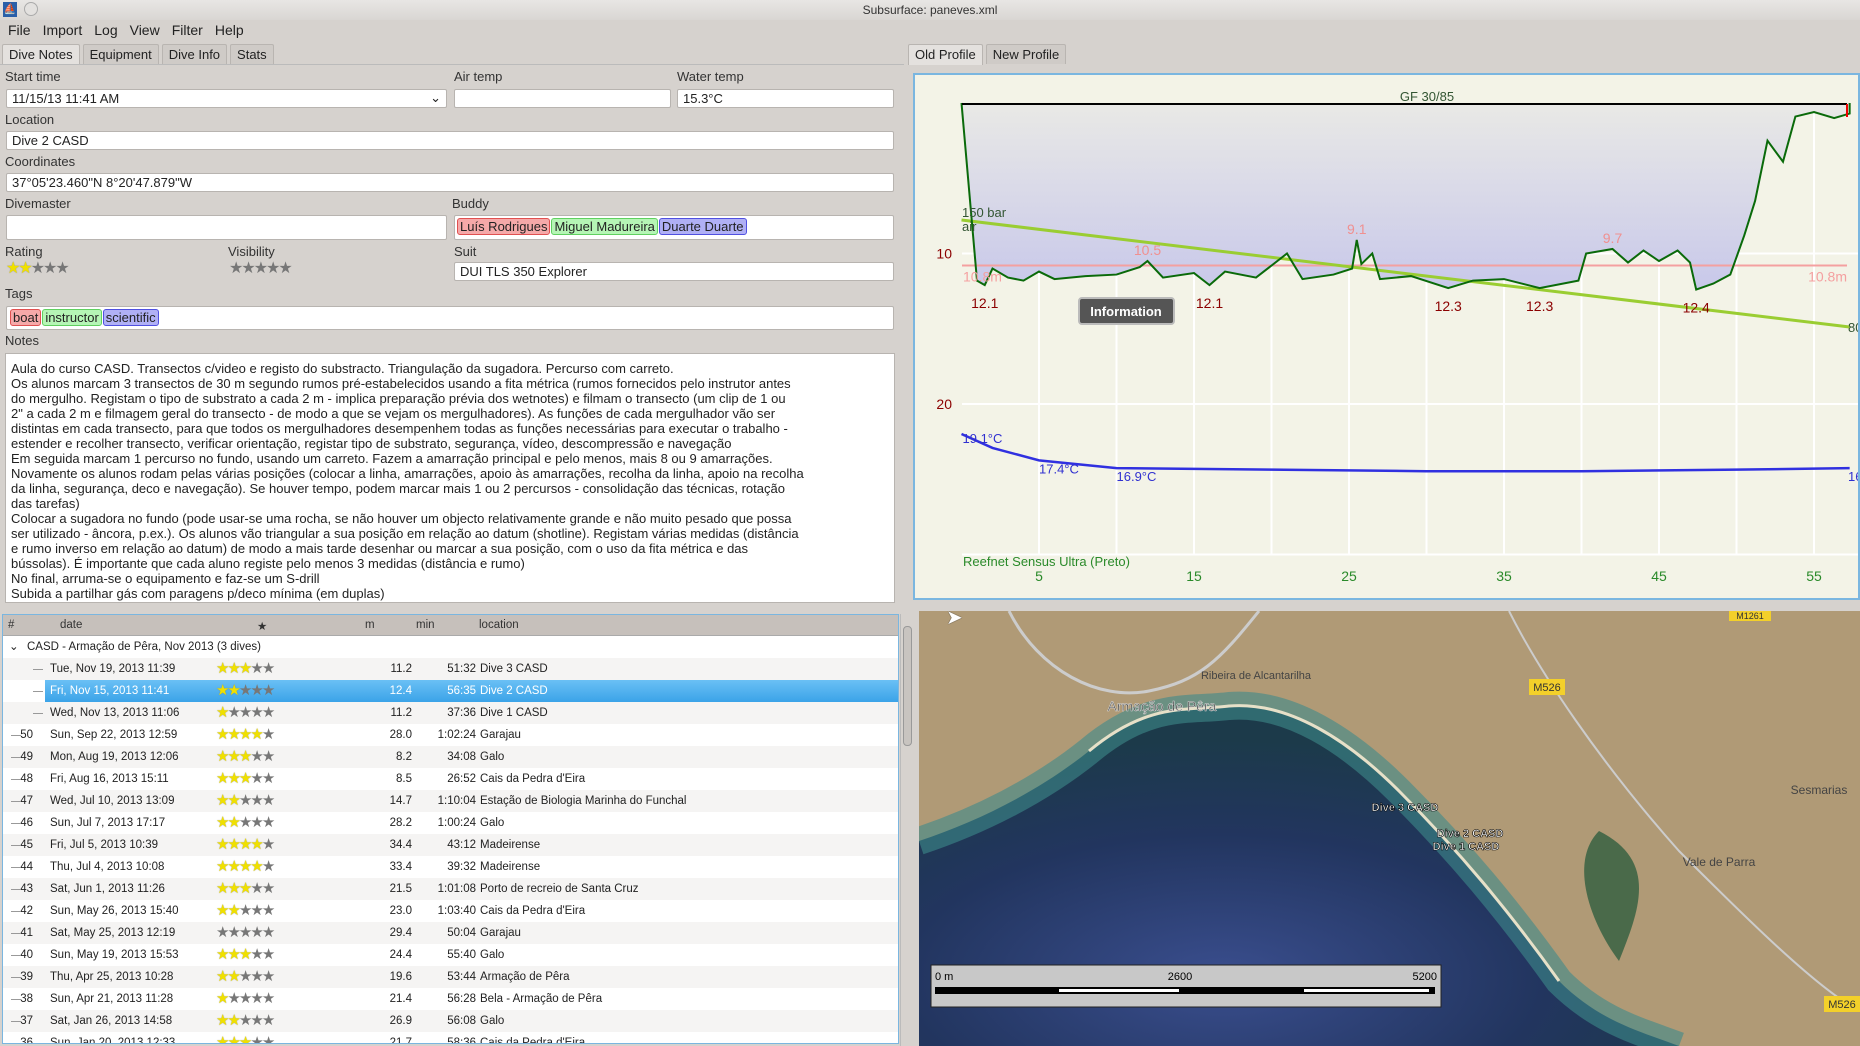 The width and height of the screenshot is (1860, 1046). I want to click on tab-old-profile: Old Profile, so click(945, 54).